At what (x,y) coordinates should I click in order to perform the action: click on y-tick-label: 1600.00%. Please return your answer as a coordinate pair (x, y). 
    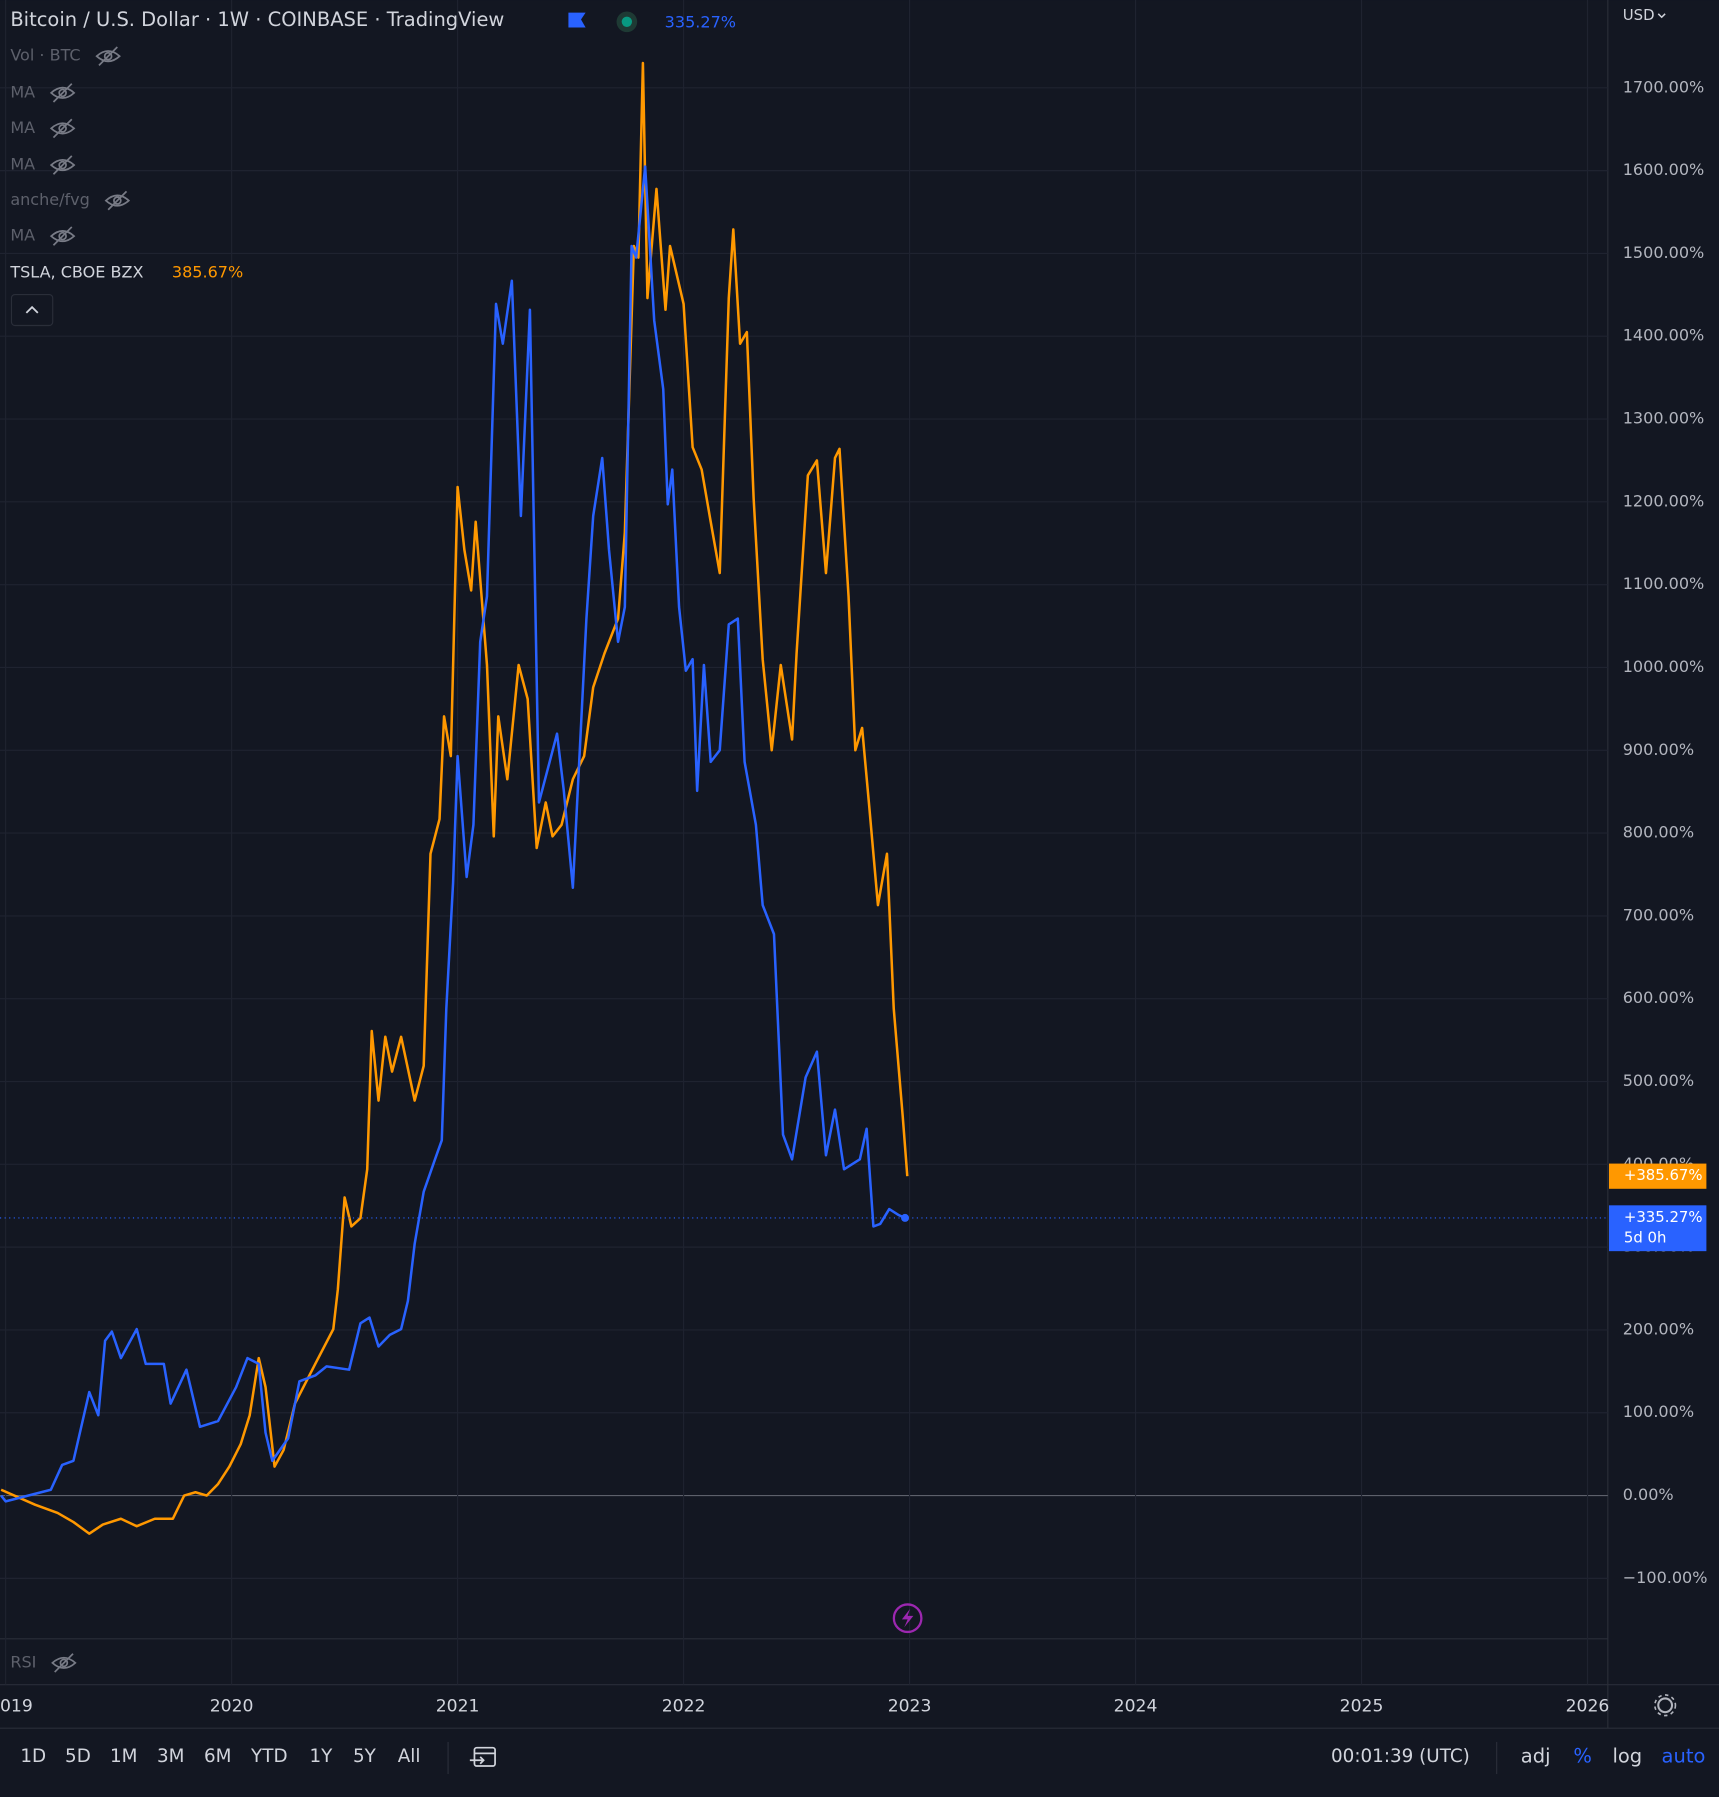
    Looking at the image, I should click on (1664, 169).